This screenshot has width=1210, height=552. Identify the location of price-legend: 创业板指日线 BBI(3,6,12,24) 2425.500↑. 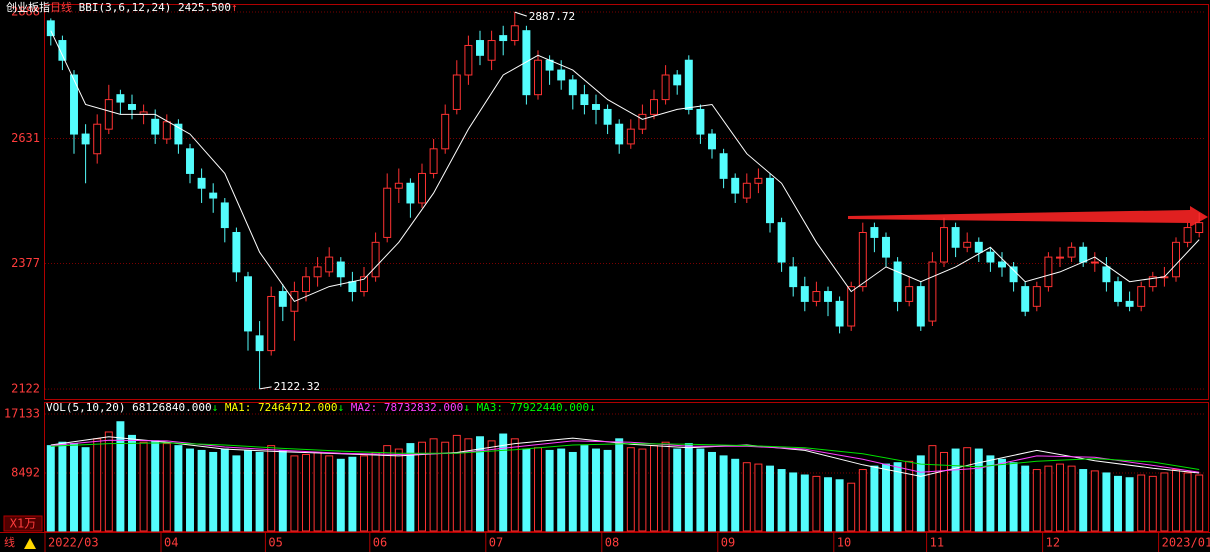
(122, 7).